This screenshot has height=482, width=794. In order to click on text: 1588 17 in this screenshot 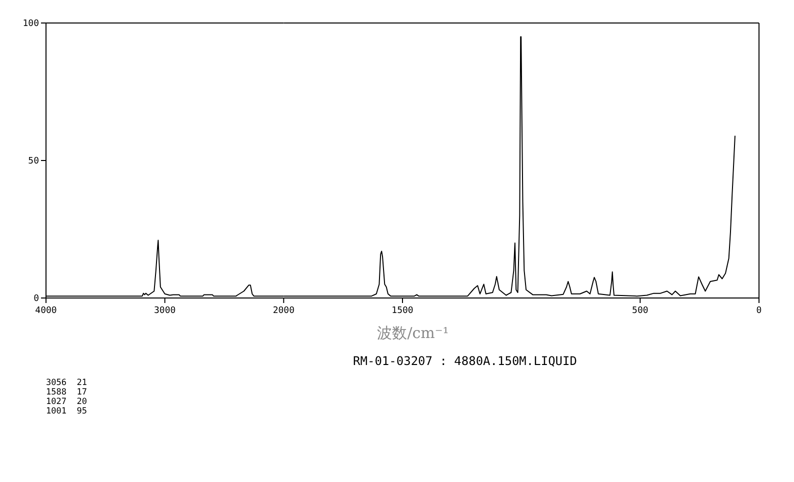, I will do `click(66, 393)`.